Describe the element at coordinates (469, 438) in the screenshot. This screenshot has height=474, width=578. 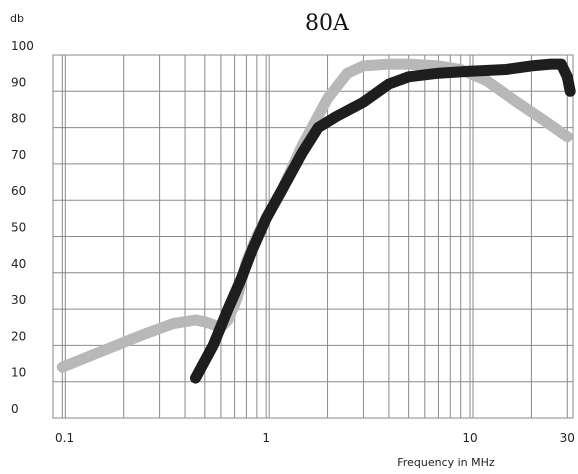
I see `x-tick-label: 10` at that location.